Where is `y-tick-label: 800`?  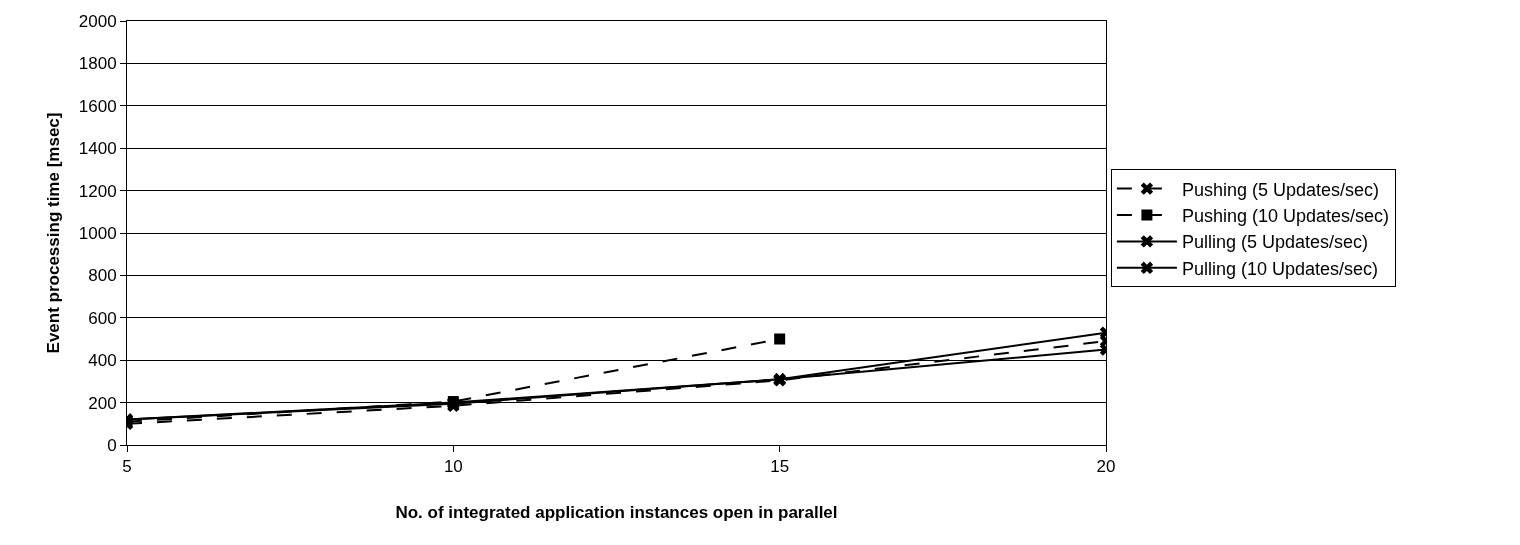 y-tick-label: 800 is located at coordinates (102, 276).